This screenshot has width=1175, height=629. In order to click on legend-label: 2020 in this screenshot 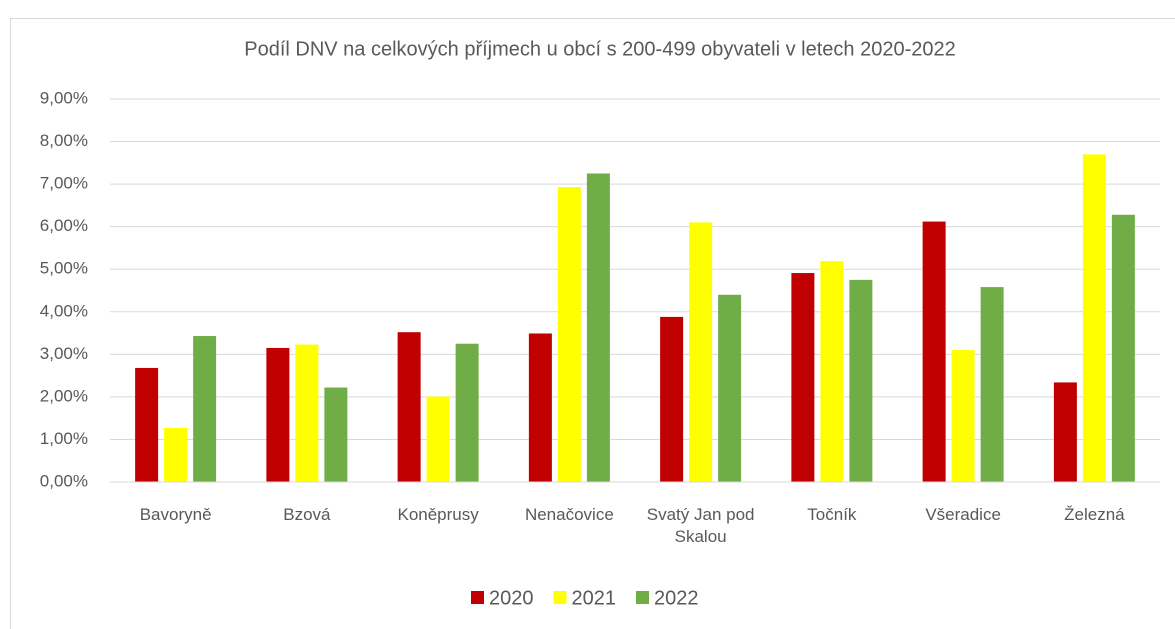, I will do `click(511, 598)`.